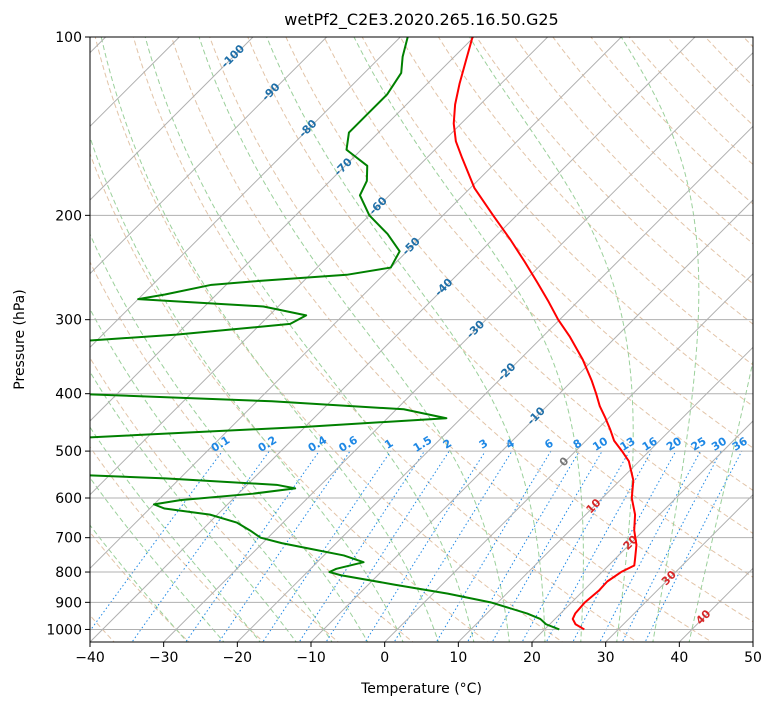 The height and width of the screenshot is (712, 775). Describe the element at coordinates (68, 539) in the screenshot. I see `y-tick-label: 700` at that location.